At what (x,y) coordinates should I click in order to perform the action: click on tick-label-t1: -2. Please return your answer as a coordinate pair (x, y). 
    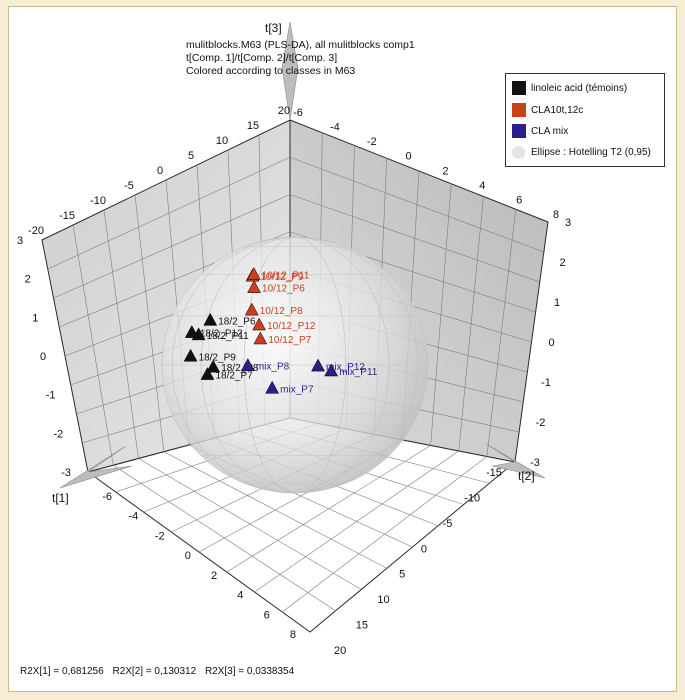
    Looking at the image, I should click on (160, 536).